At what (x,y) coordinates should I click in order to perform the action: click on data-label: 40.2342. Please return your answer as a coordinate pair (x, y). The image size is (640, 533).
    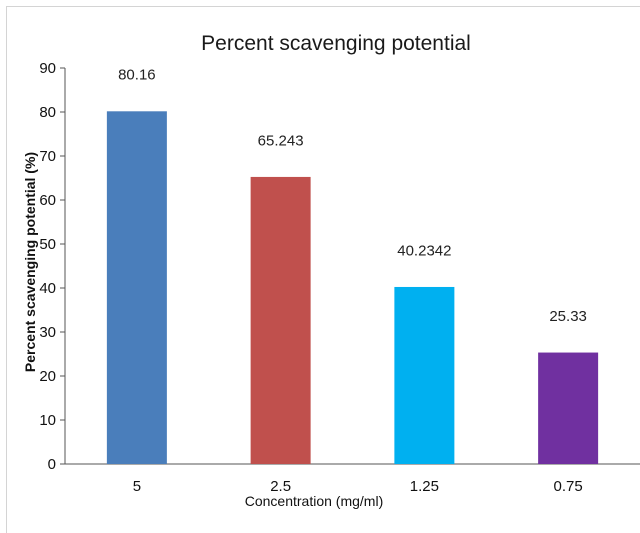
    Looking at the image, I should click on (424, 250).